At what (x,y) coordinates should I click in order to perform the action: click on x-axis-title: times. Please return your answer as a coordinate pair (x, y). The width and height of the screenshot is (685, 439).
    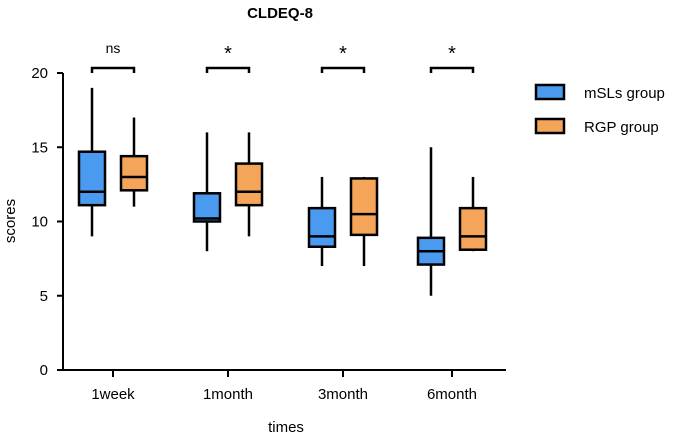
    Looking at the image, I should click on (286, 427).